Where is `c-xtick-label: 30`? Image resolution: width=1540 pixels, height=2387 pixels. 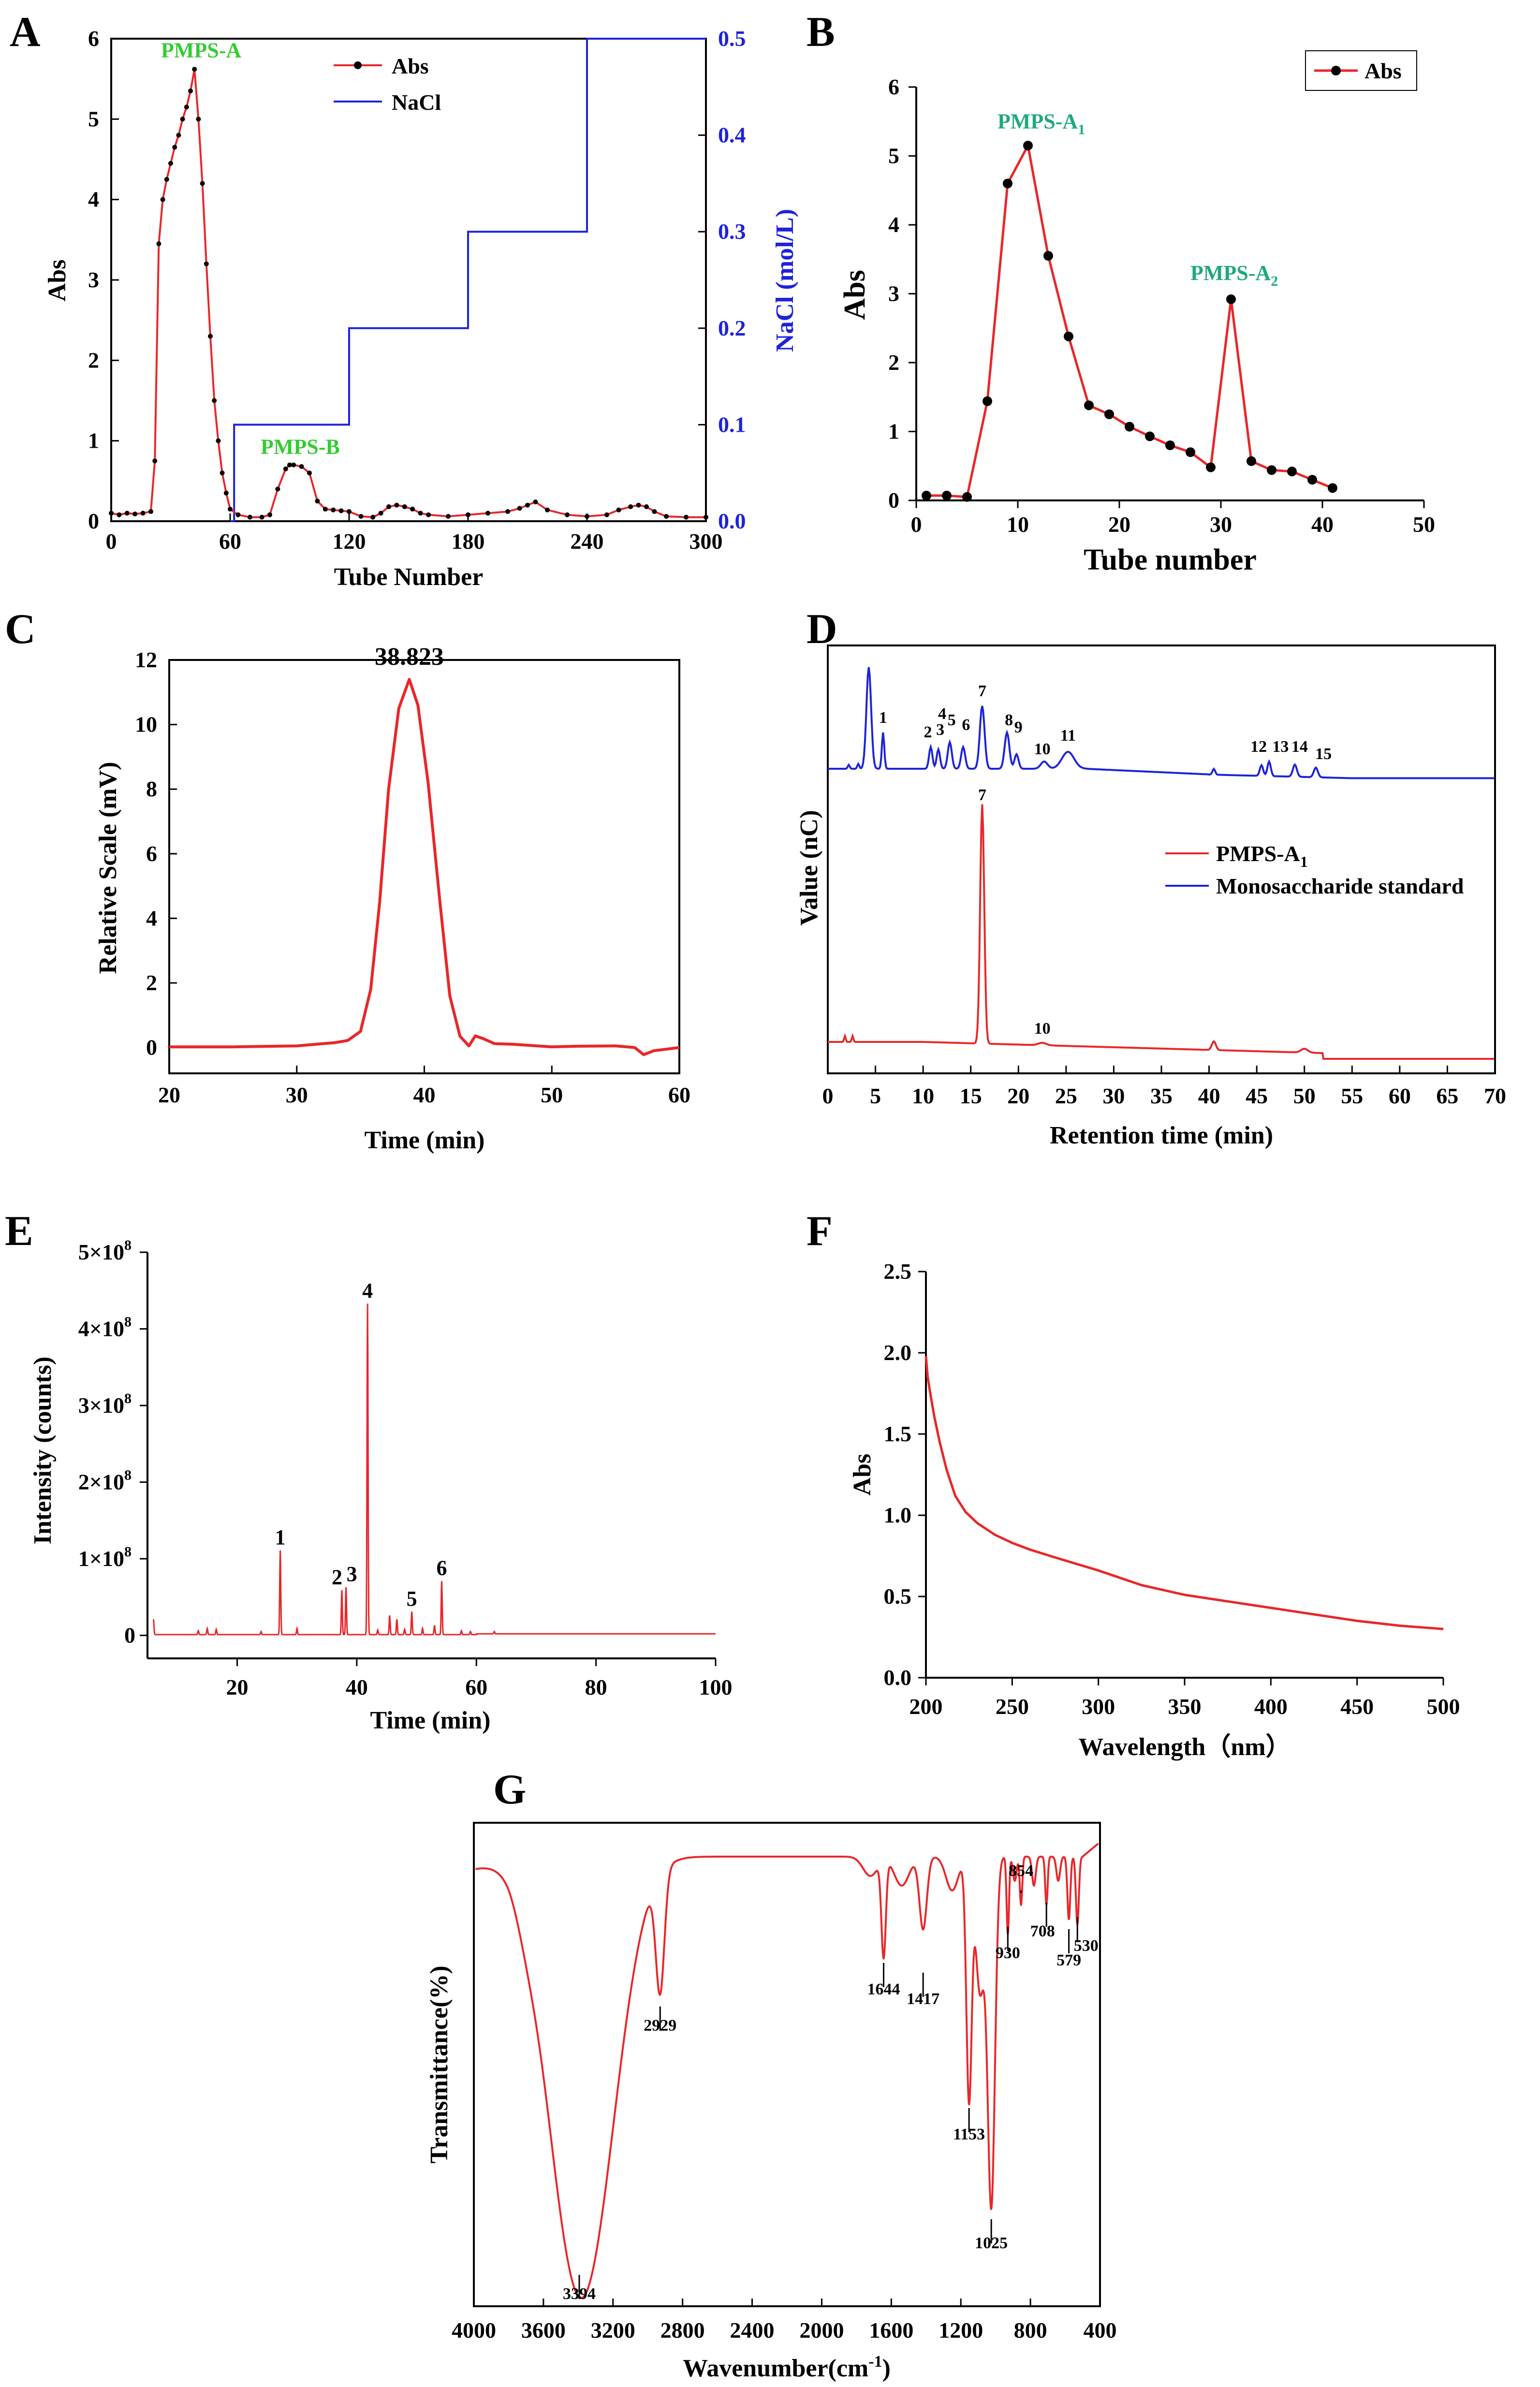 c-xtick-label: 30 is located at coordinates (297, 1095).